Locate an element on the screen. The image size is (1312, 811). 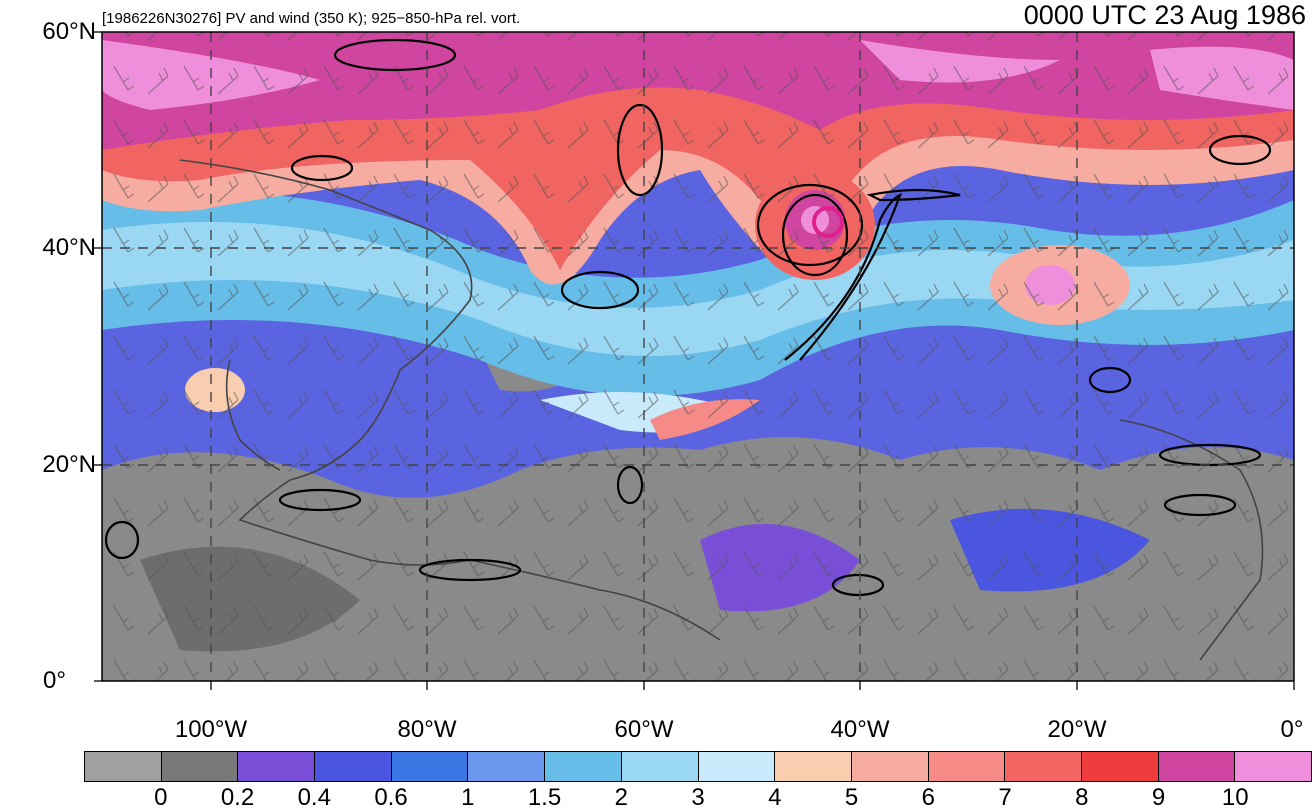
colorbar-tick-label: 4 is located at coordinates (775, 797).